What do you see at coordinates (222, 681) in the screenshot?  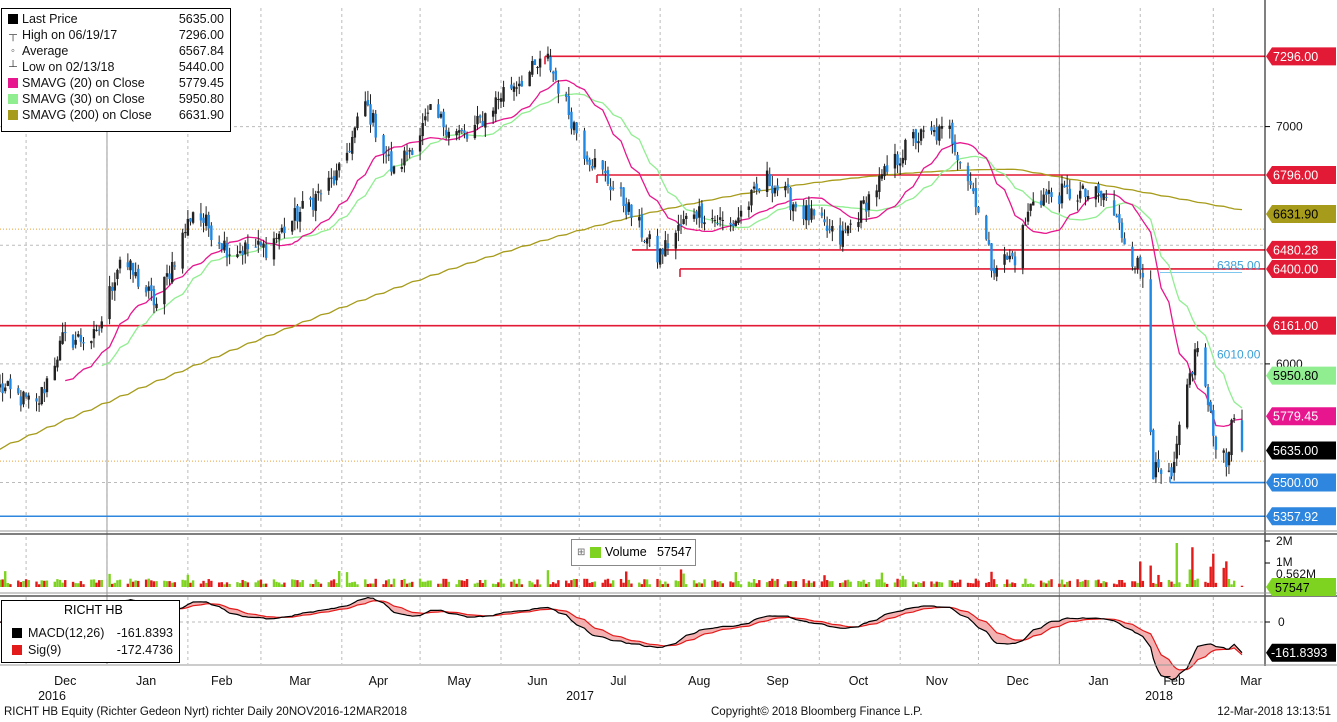 I see `x-month-label: Feb` at bounding box center [222, 681].